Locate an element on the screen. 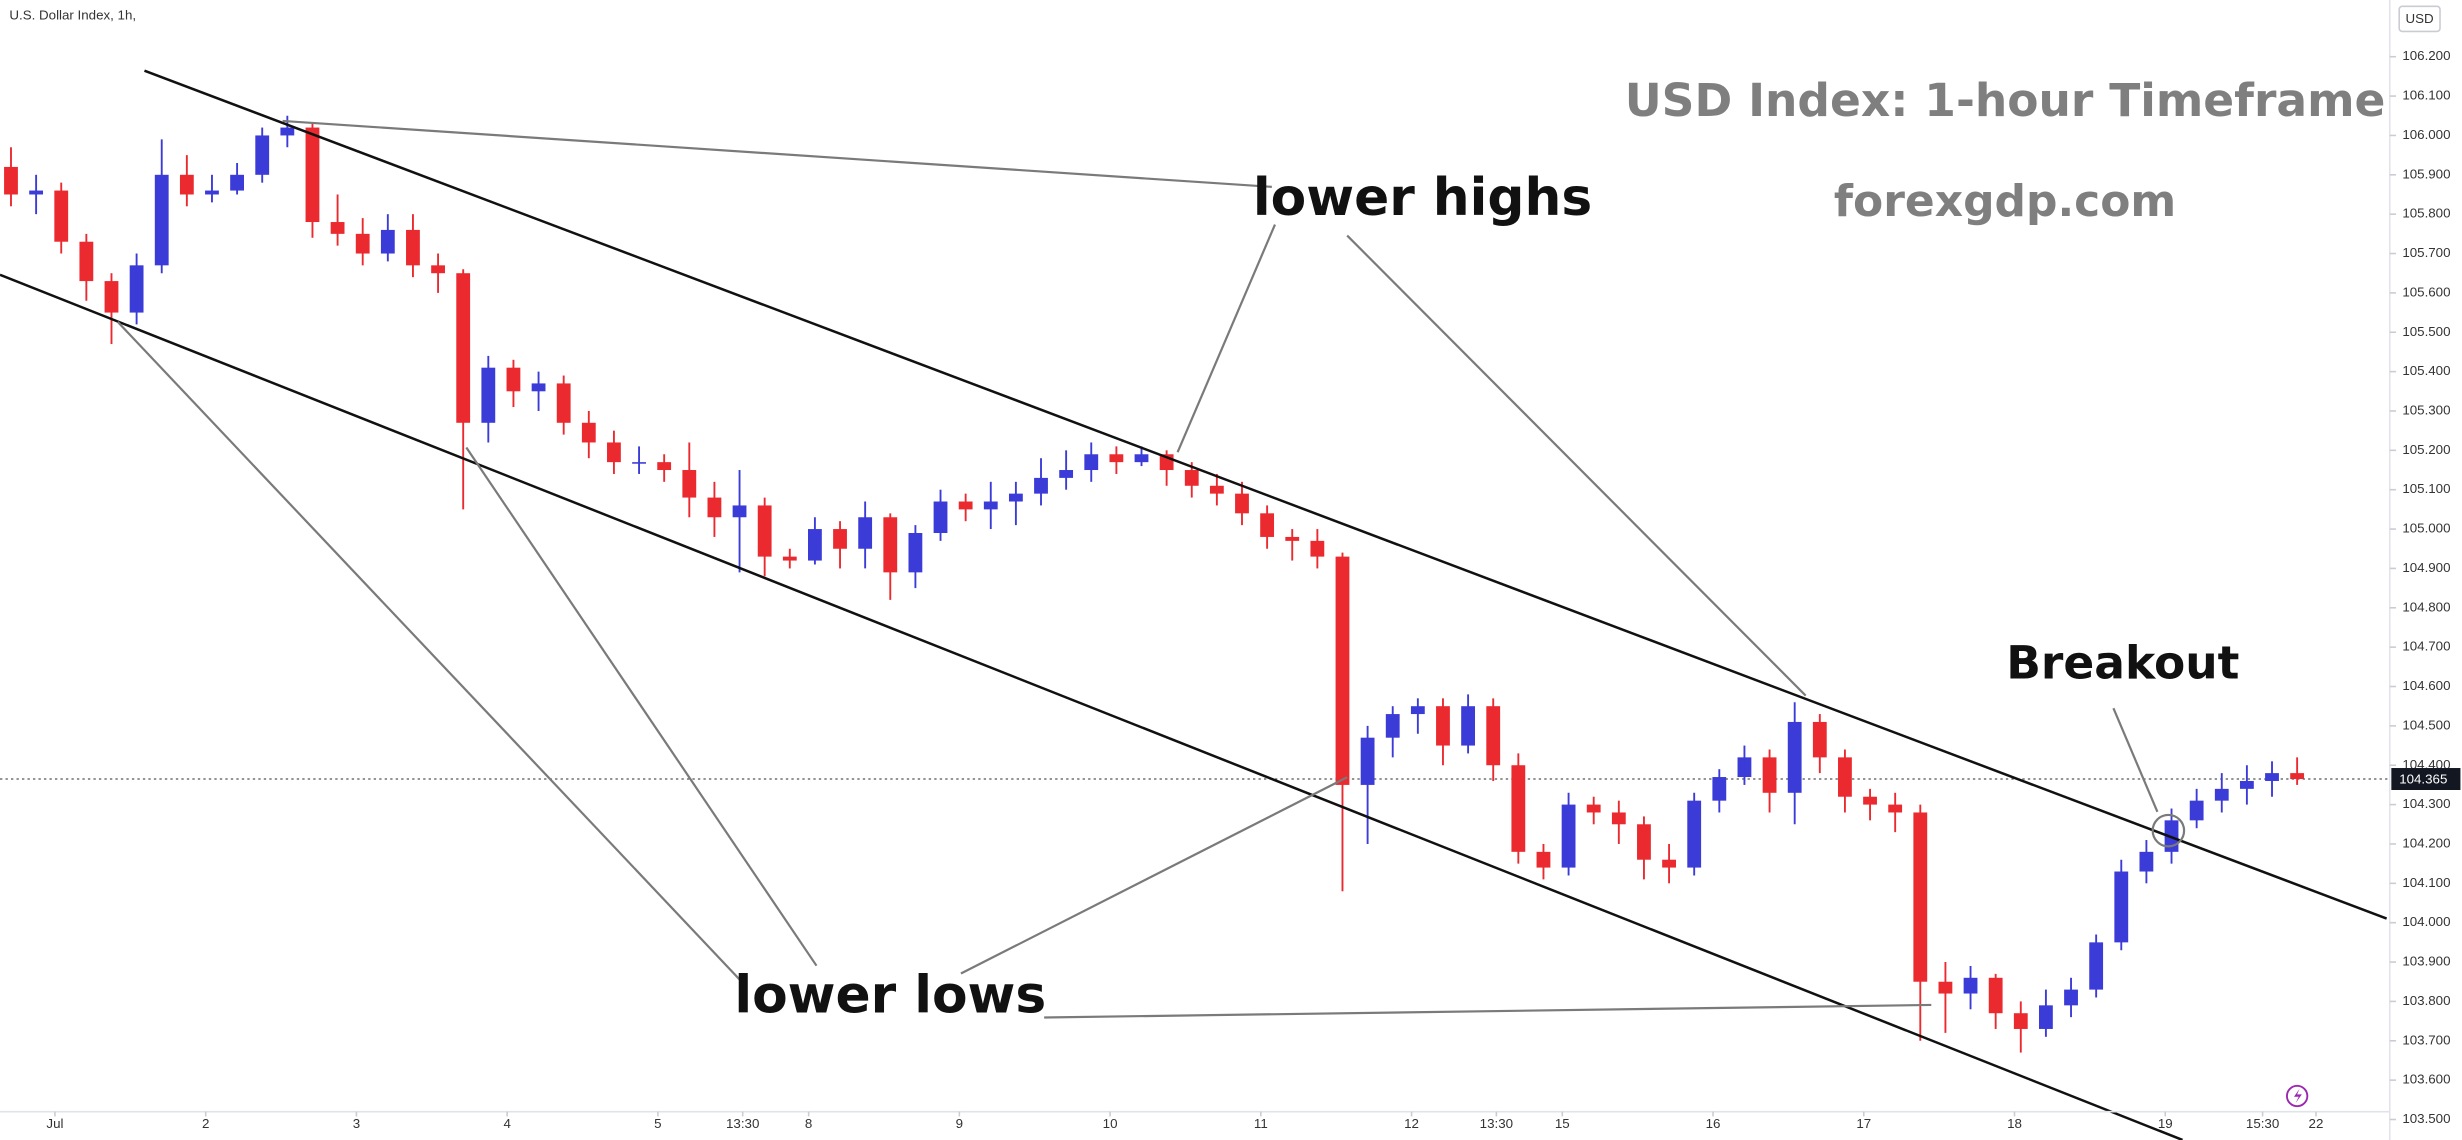  source: forexgdp.com is located at coordinates (2005, 201).